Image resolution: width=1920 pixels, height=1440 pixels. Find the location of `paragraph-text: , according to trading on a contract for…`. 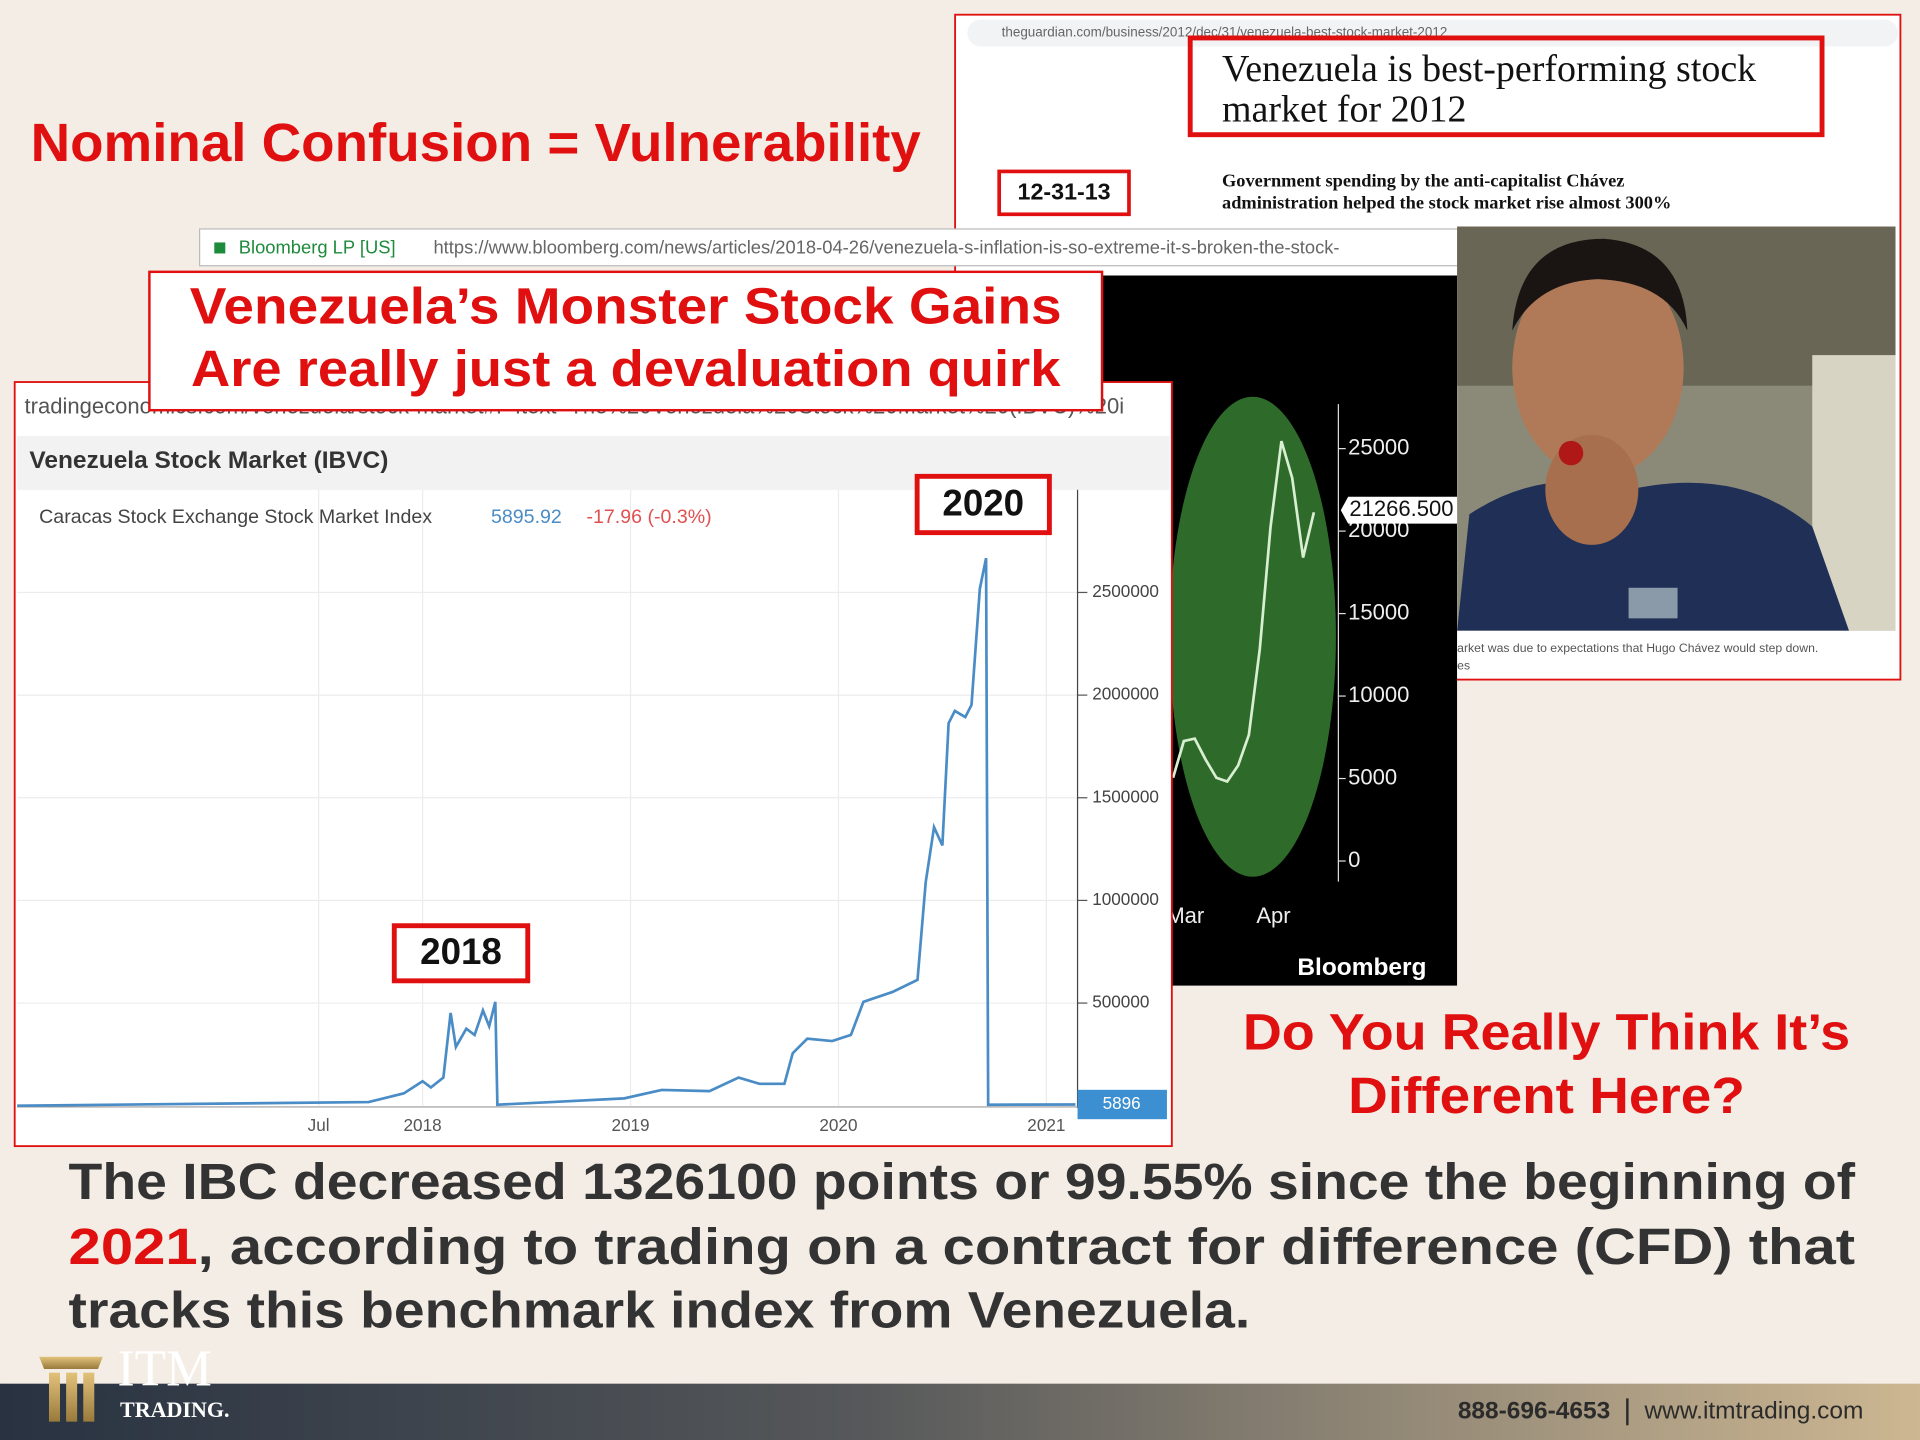

paragraph-text: , according to trading on a contract for… is located at coordinates (1026, 1246).